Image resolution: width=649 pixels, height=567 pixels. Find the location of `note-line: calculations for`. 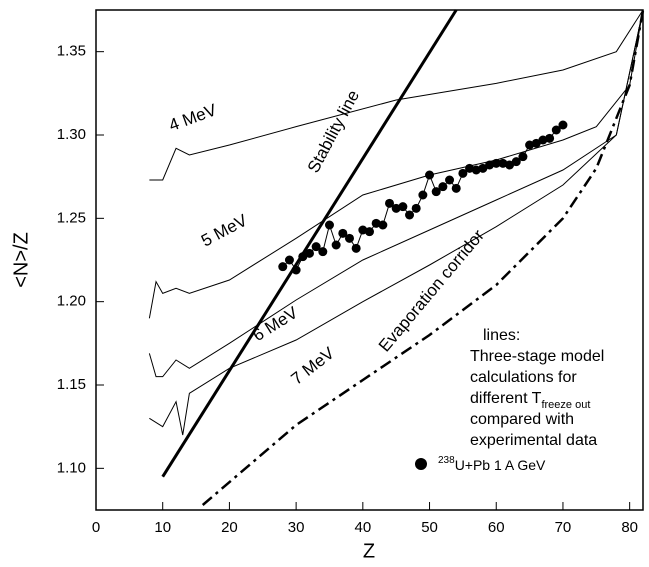

note-line: calculations for is located at coordinates (523, 377).